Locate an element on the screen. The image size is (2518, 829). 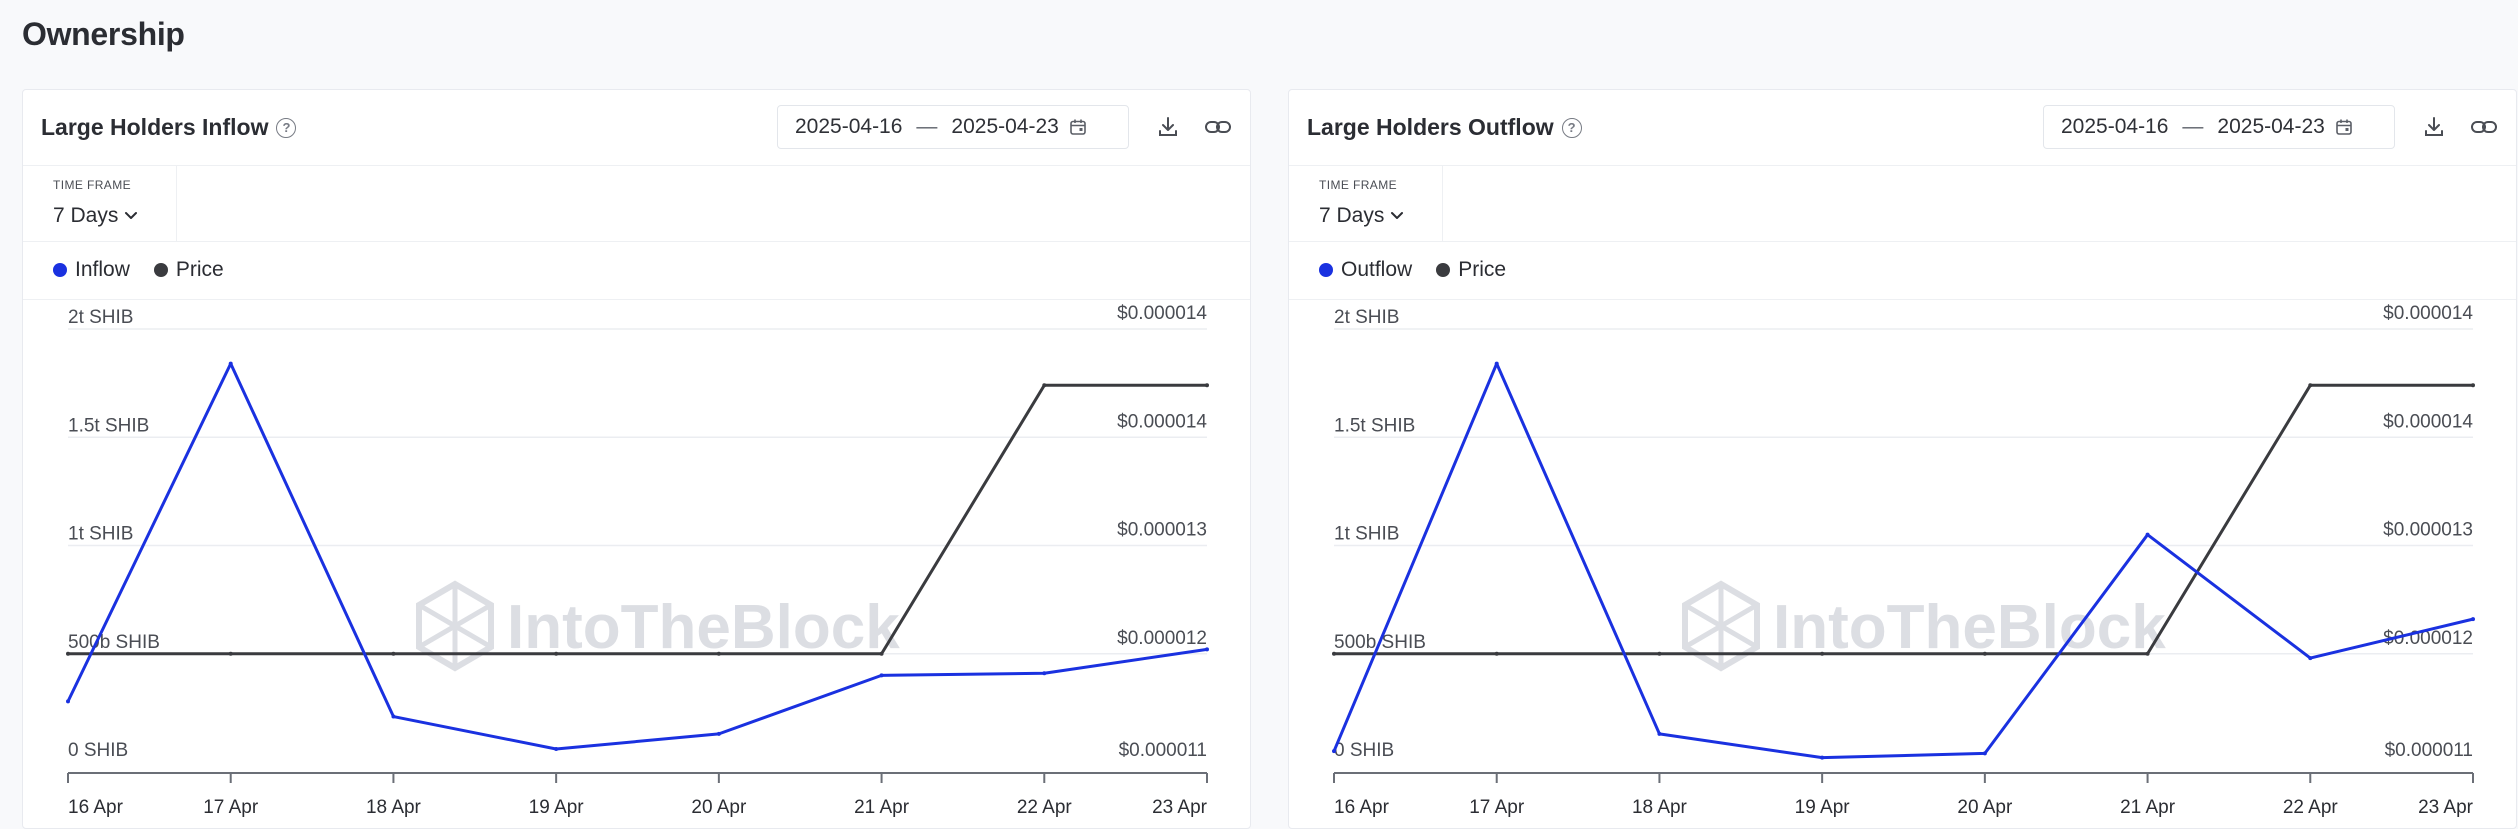
legend-item-flow: Inflow is located at coordinates (91, 270).